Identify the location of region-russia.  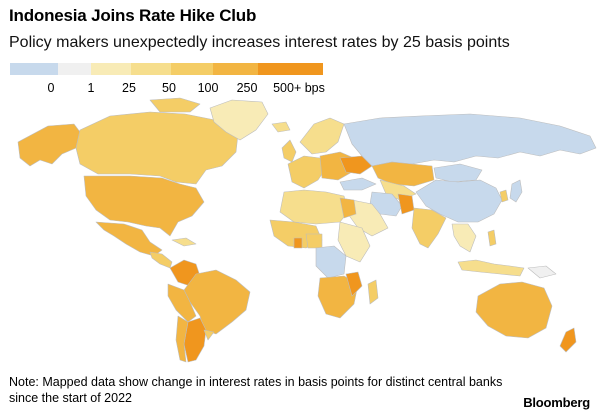
(470, 140).